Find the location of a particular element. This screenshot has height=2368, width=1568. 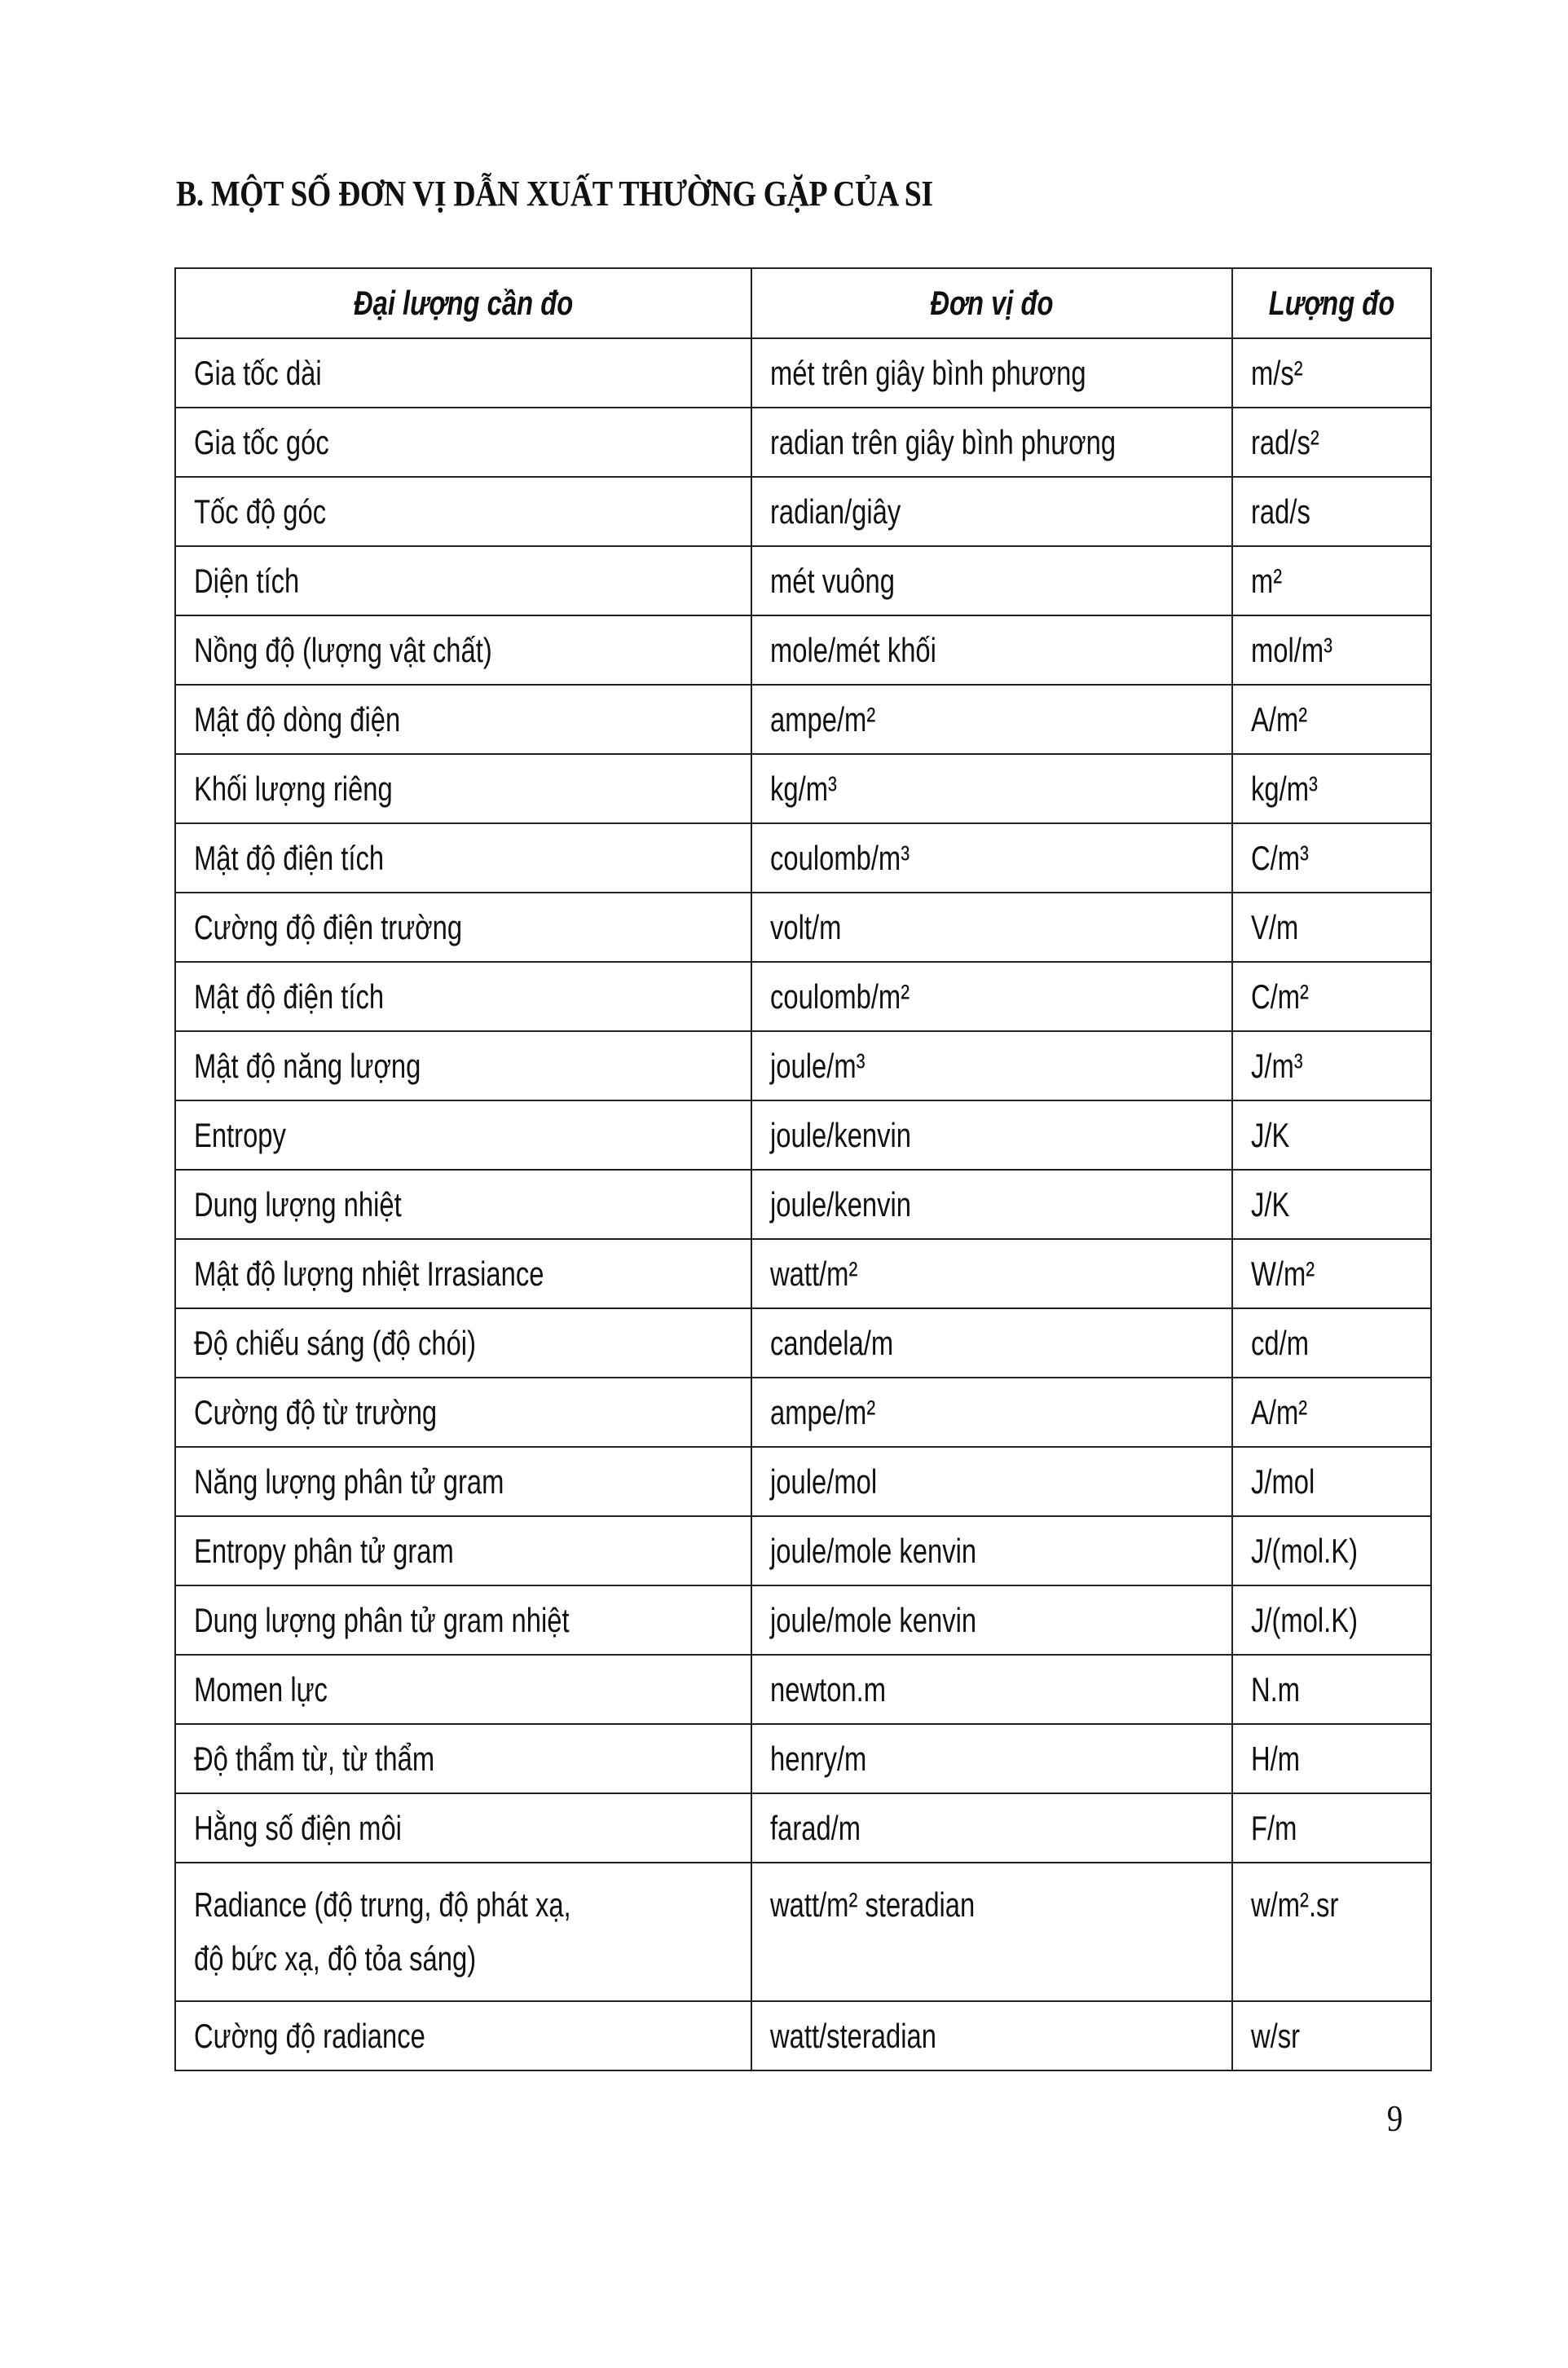

cell-quantity: Độ thẩm từ, từ thẩm is located at coordinates (463, 1759).